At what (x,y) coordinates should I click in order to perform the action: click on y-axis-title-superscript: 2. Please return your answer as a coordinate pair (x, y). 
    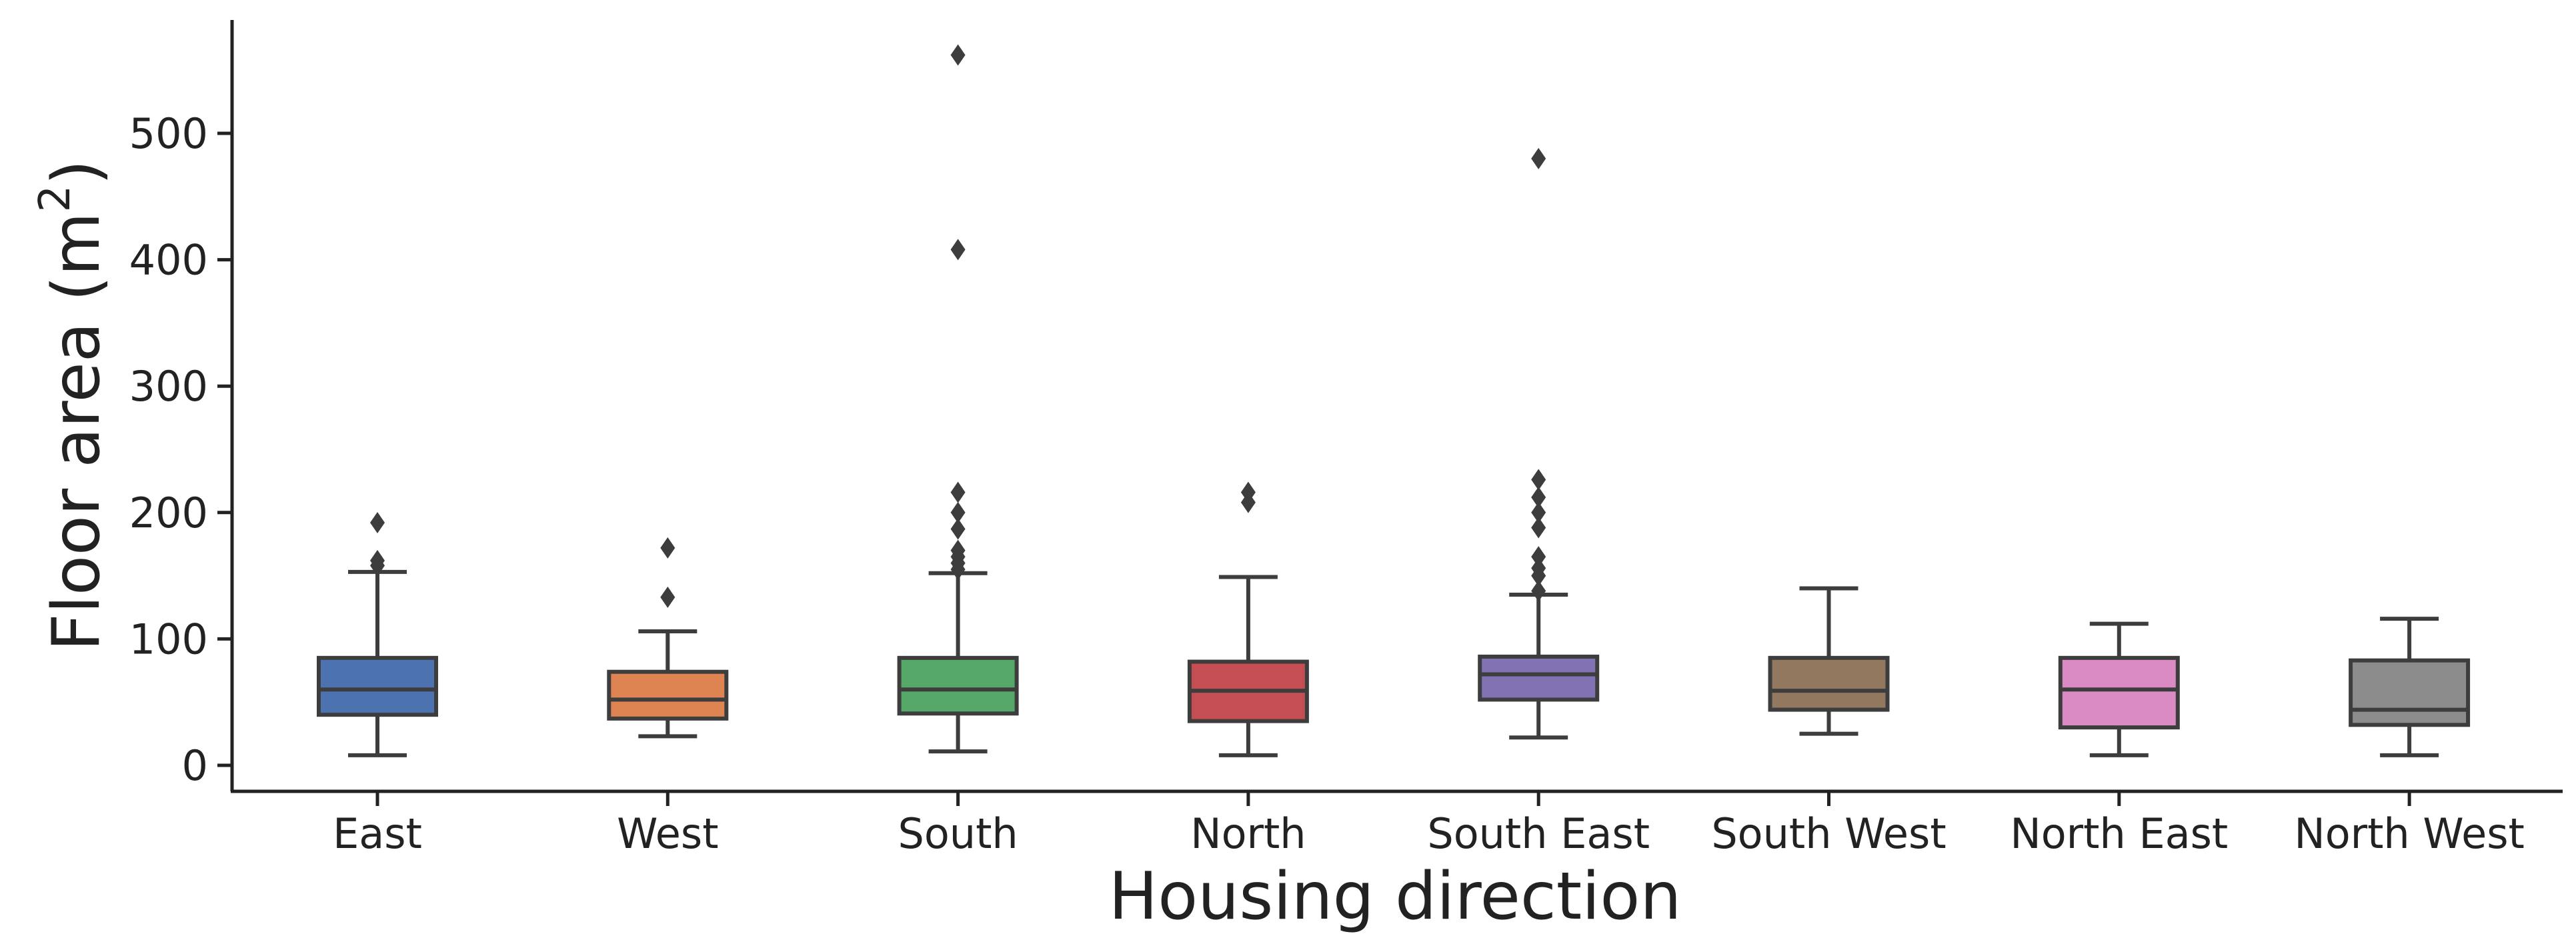
    Looking at the image, I should click on (55, 199).